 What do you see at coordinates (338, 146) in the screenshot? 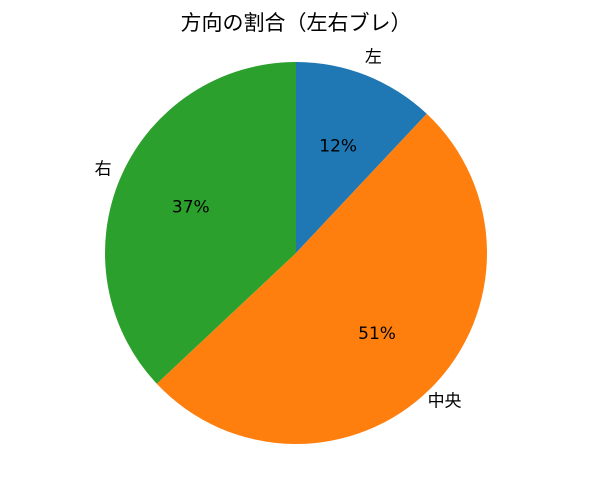
I see `value-label: 12%` at bounding box center [338, 146].